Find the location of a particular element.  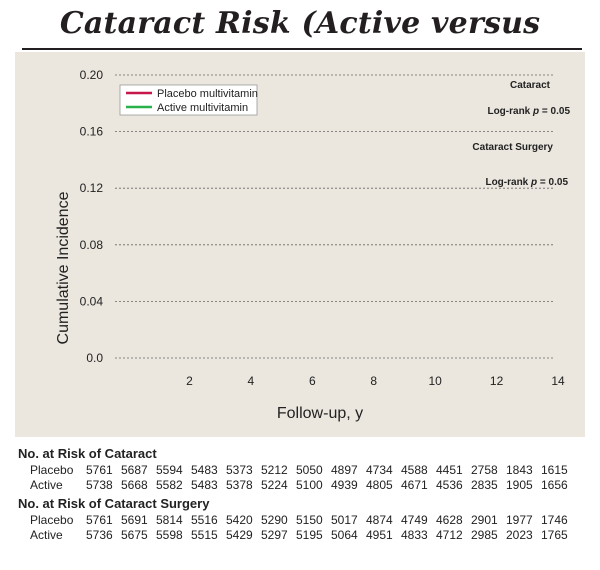

cell-value: 4712 is located at coordinates (449, 535).